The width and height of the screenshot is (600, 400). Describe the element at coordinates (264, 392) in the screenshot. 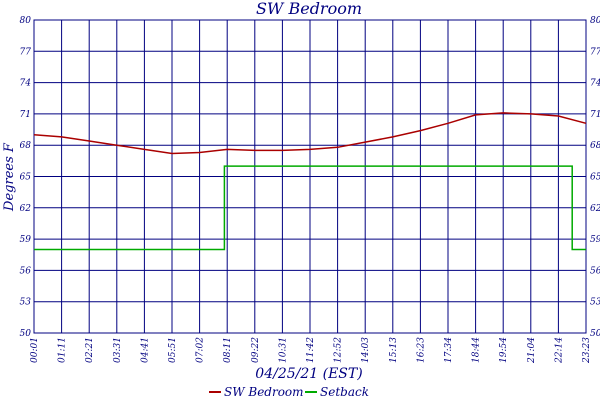

I see `legend-label-sw-bedroom: SW Bedroom` at that location.